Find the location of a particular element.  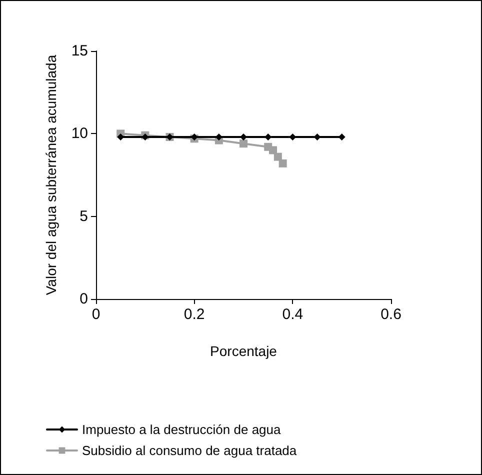

y-tick-label: 5 is located at coordinates (84, 216).